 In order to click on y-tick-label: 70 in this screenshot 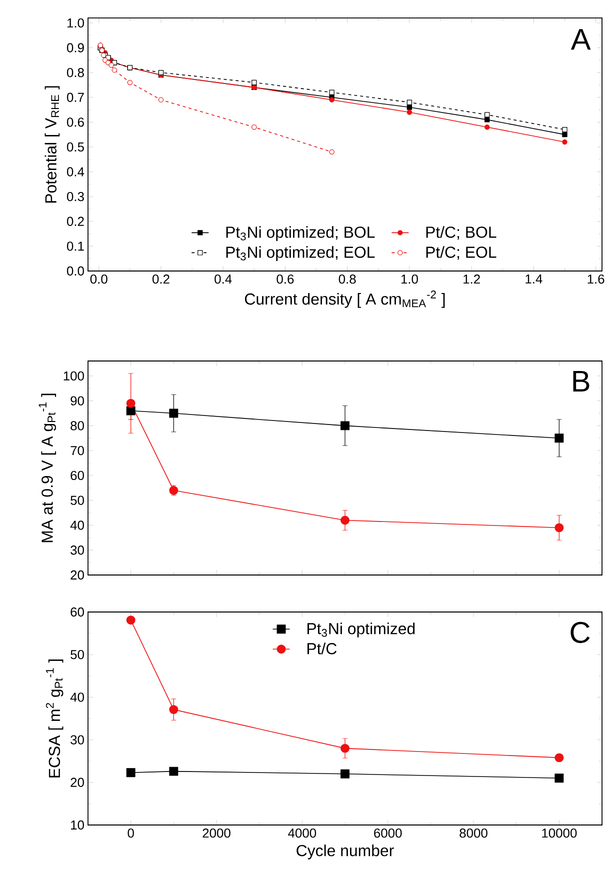, I will do `click(77, 451)`.